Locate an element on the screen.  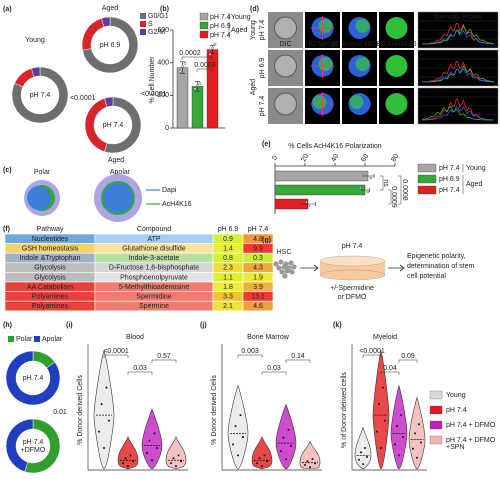
x-tick-label: 80 is located at coordinates (395, 158).